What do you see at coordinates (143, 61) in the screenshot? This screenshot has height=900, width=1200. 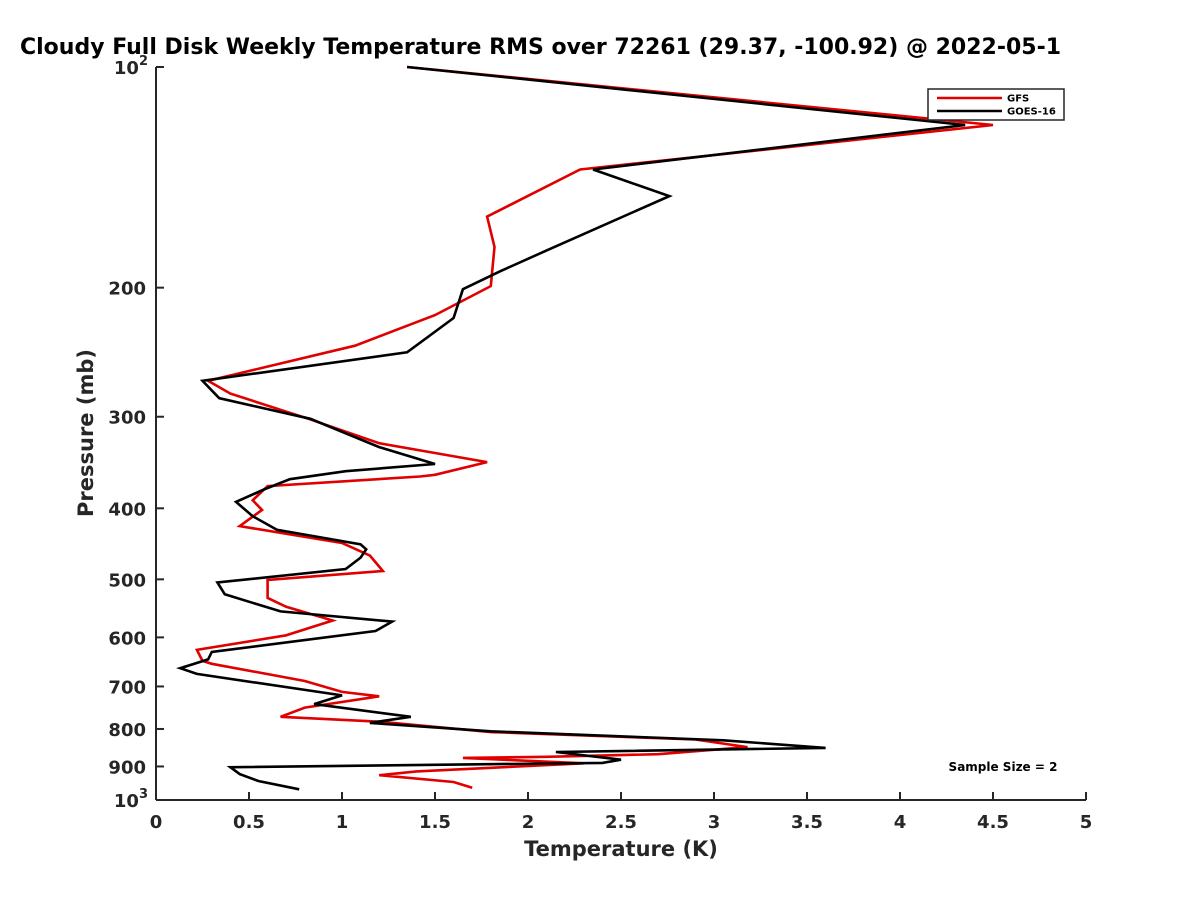 I see `y-tick-exponent: 2` at bounding box center [143, 61].